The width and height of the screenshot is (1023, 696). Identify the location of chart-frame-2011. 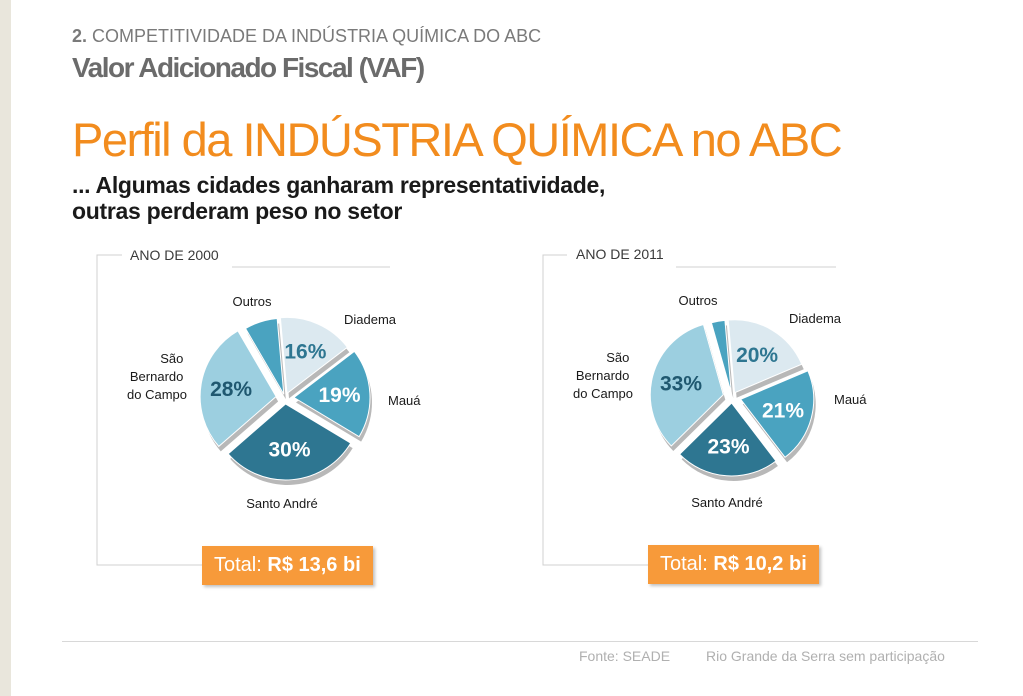
(689, 410).